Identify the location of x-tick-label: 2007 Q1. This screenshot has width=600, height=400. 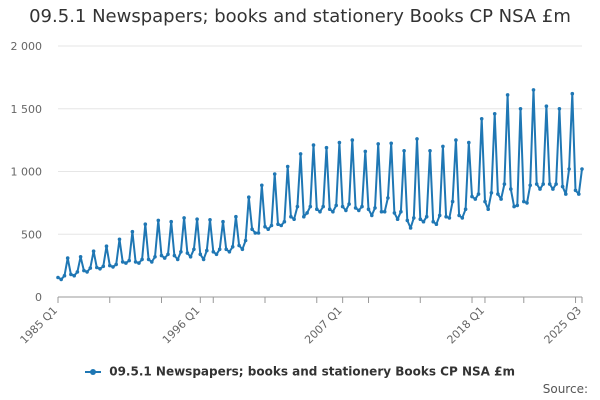
(323, 325).